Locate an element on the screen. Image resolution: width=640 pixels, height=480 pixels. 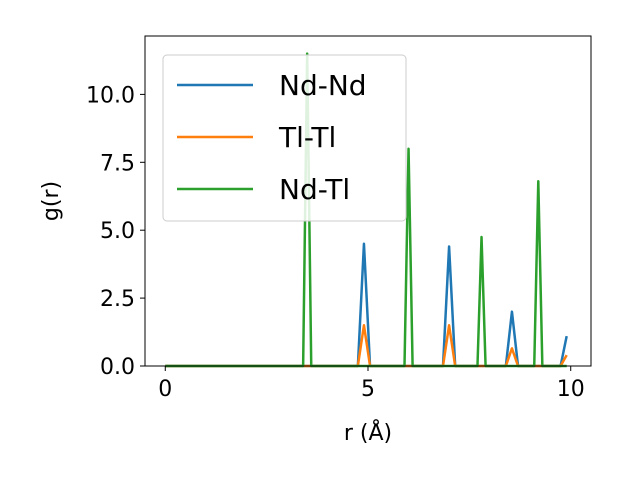
legend: Nd-Nd Tl-Tl Nd-Tl is located at coordinates (284, 138).